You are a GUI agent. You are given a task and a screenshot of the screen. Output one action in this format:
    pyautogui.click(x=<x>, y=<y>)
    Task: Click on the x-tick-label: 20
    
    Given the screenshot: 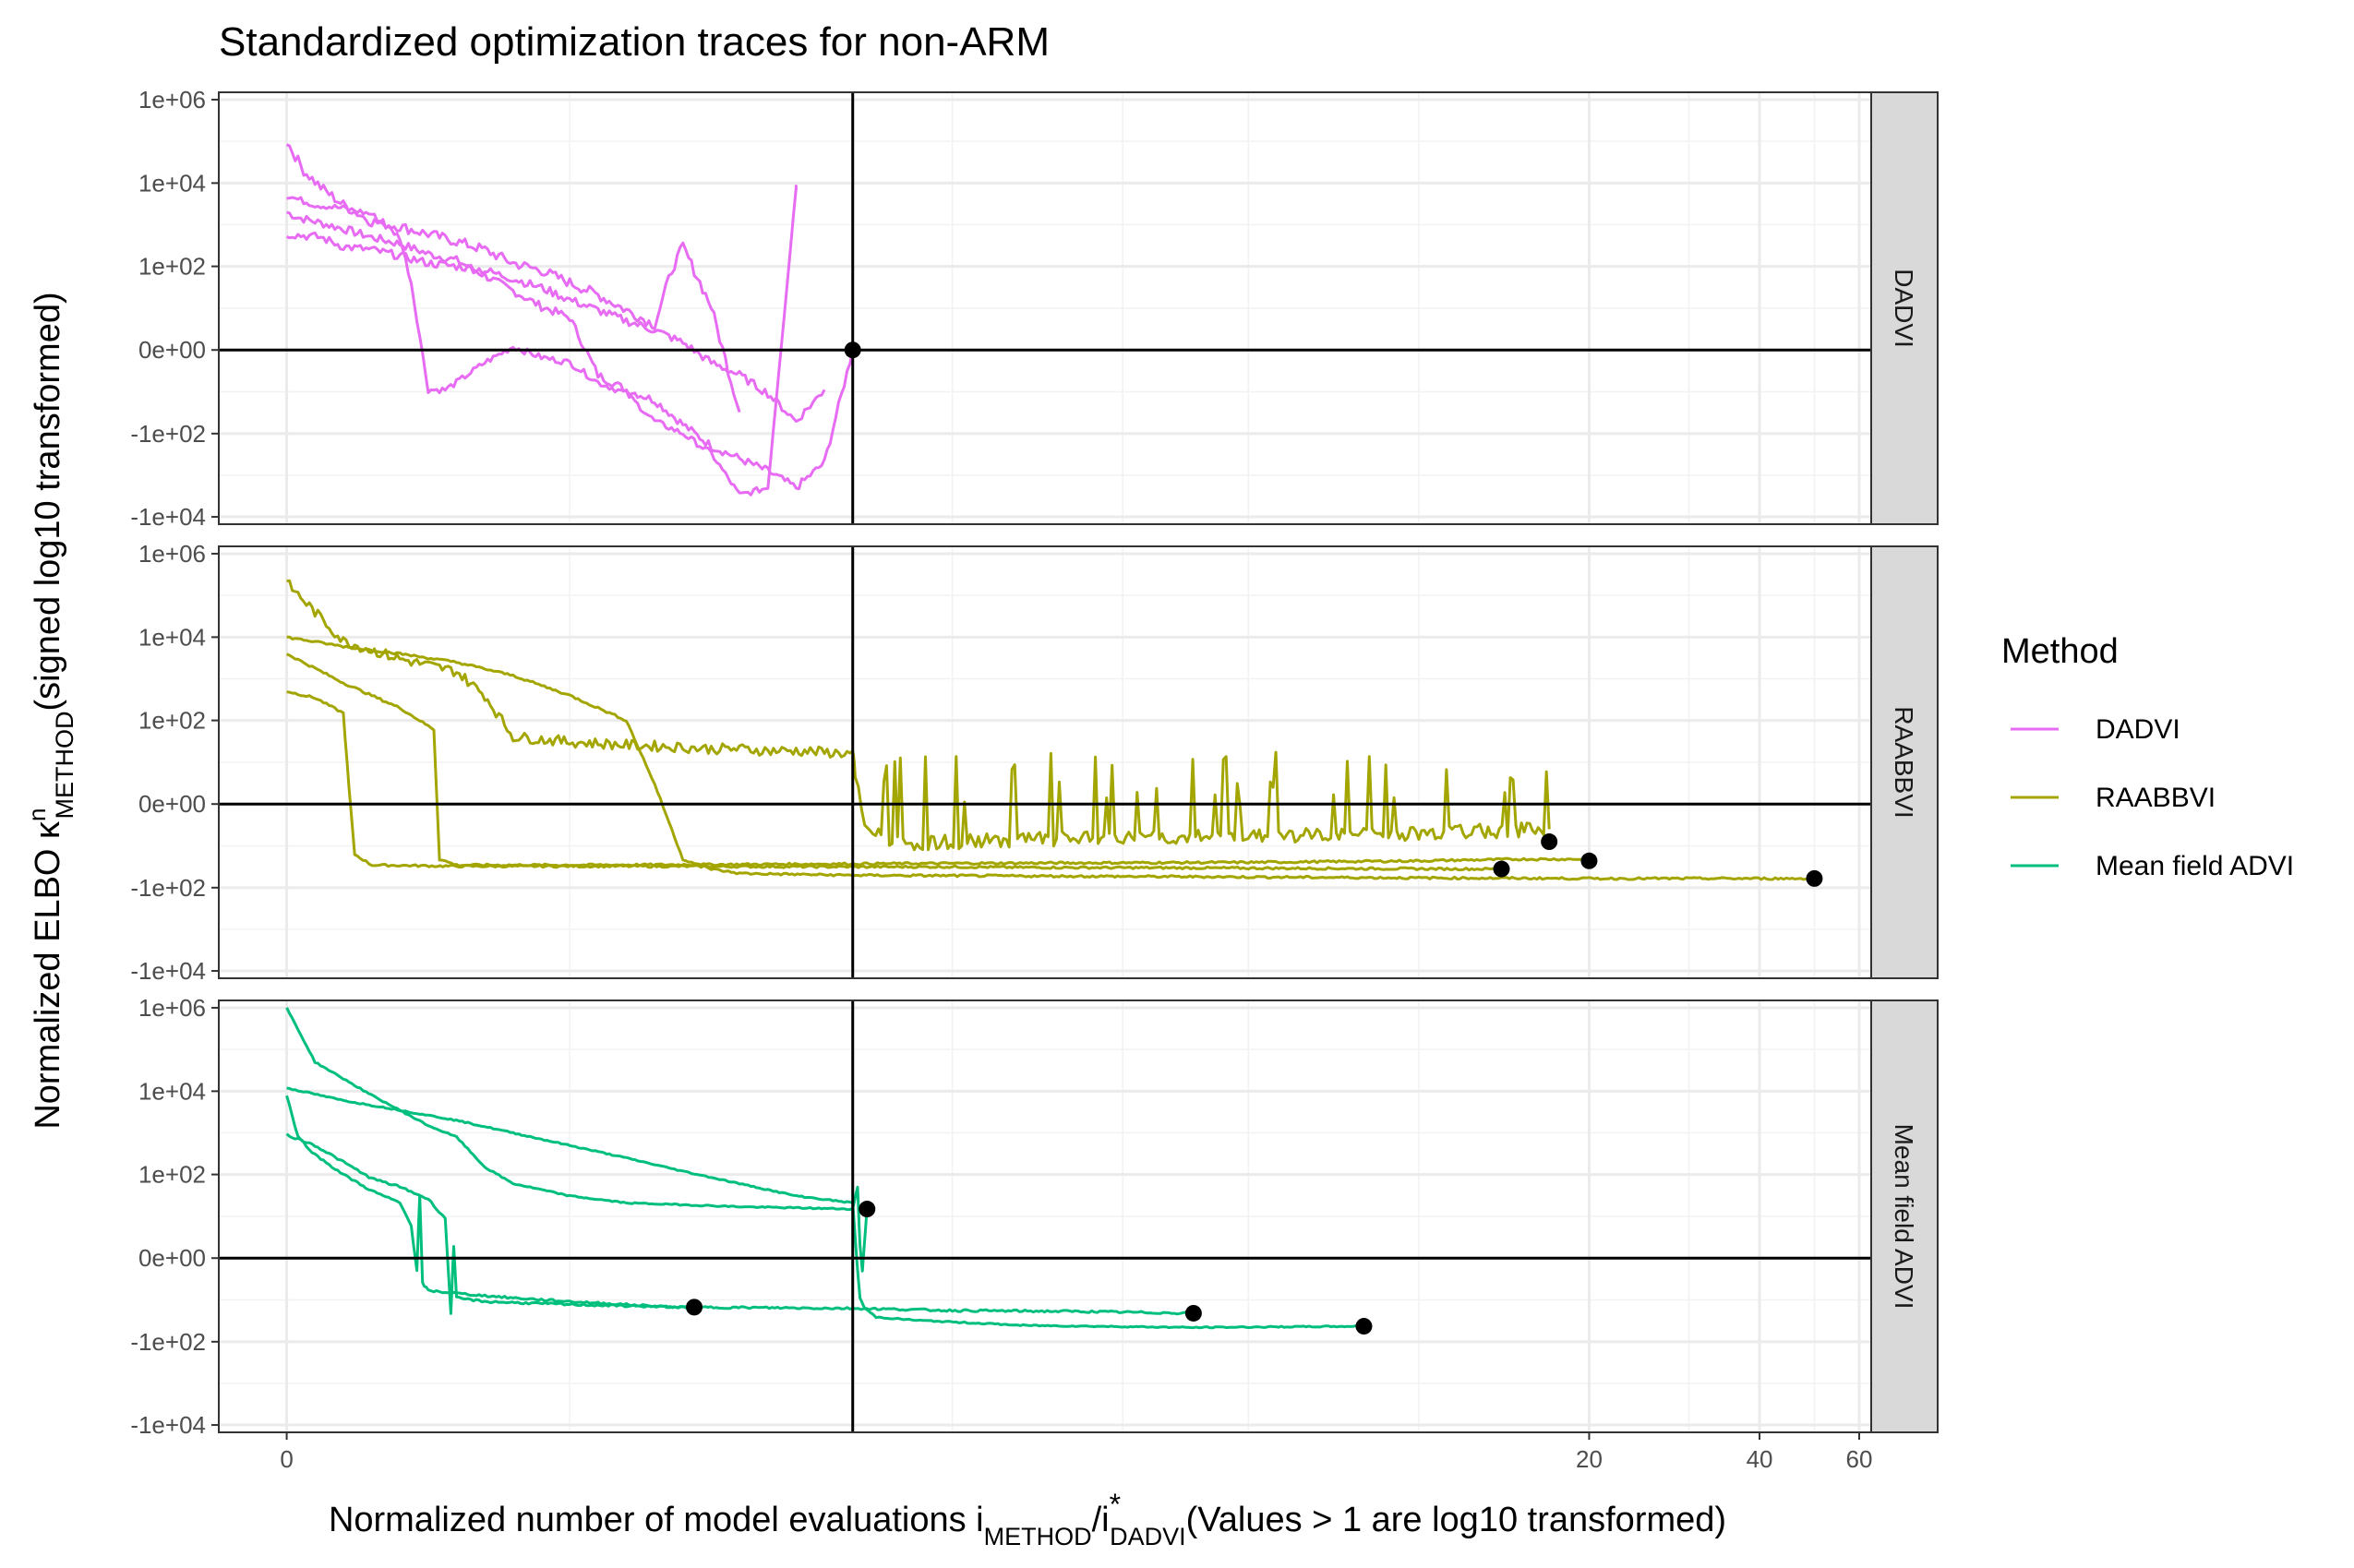 What is the action you would take?
    pyautogui.click(x=1589, y=1459)
    